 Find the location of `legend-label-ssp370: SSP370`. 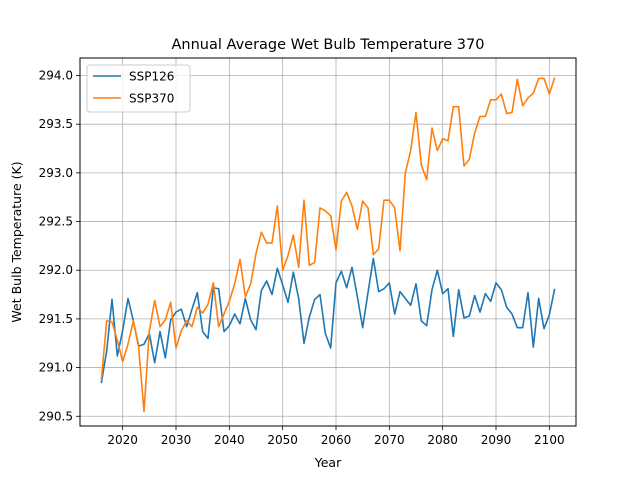

legend-label-ssp370: SSP370 is located at coordinates (151, 99).